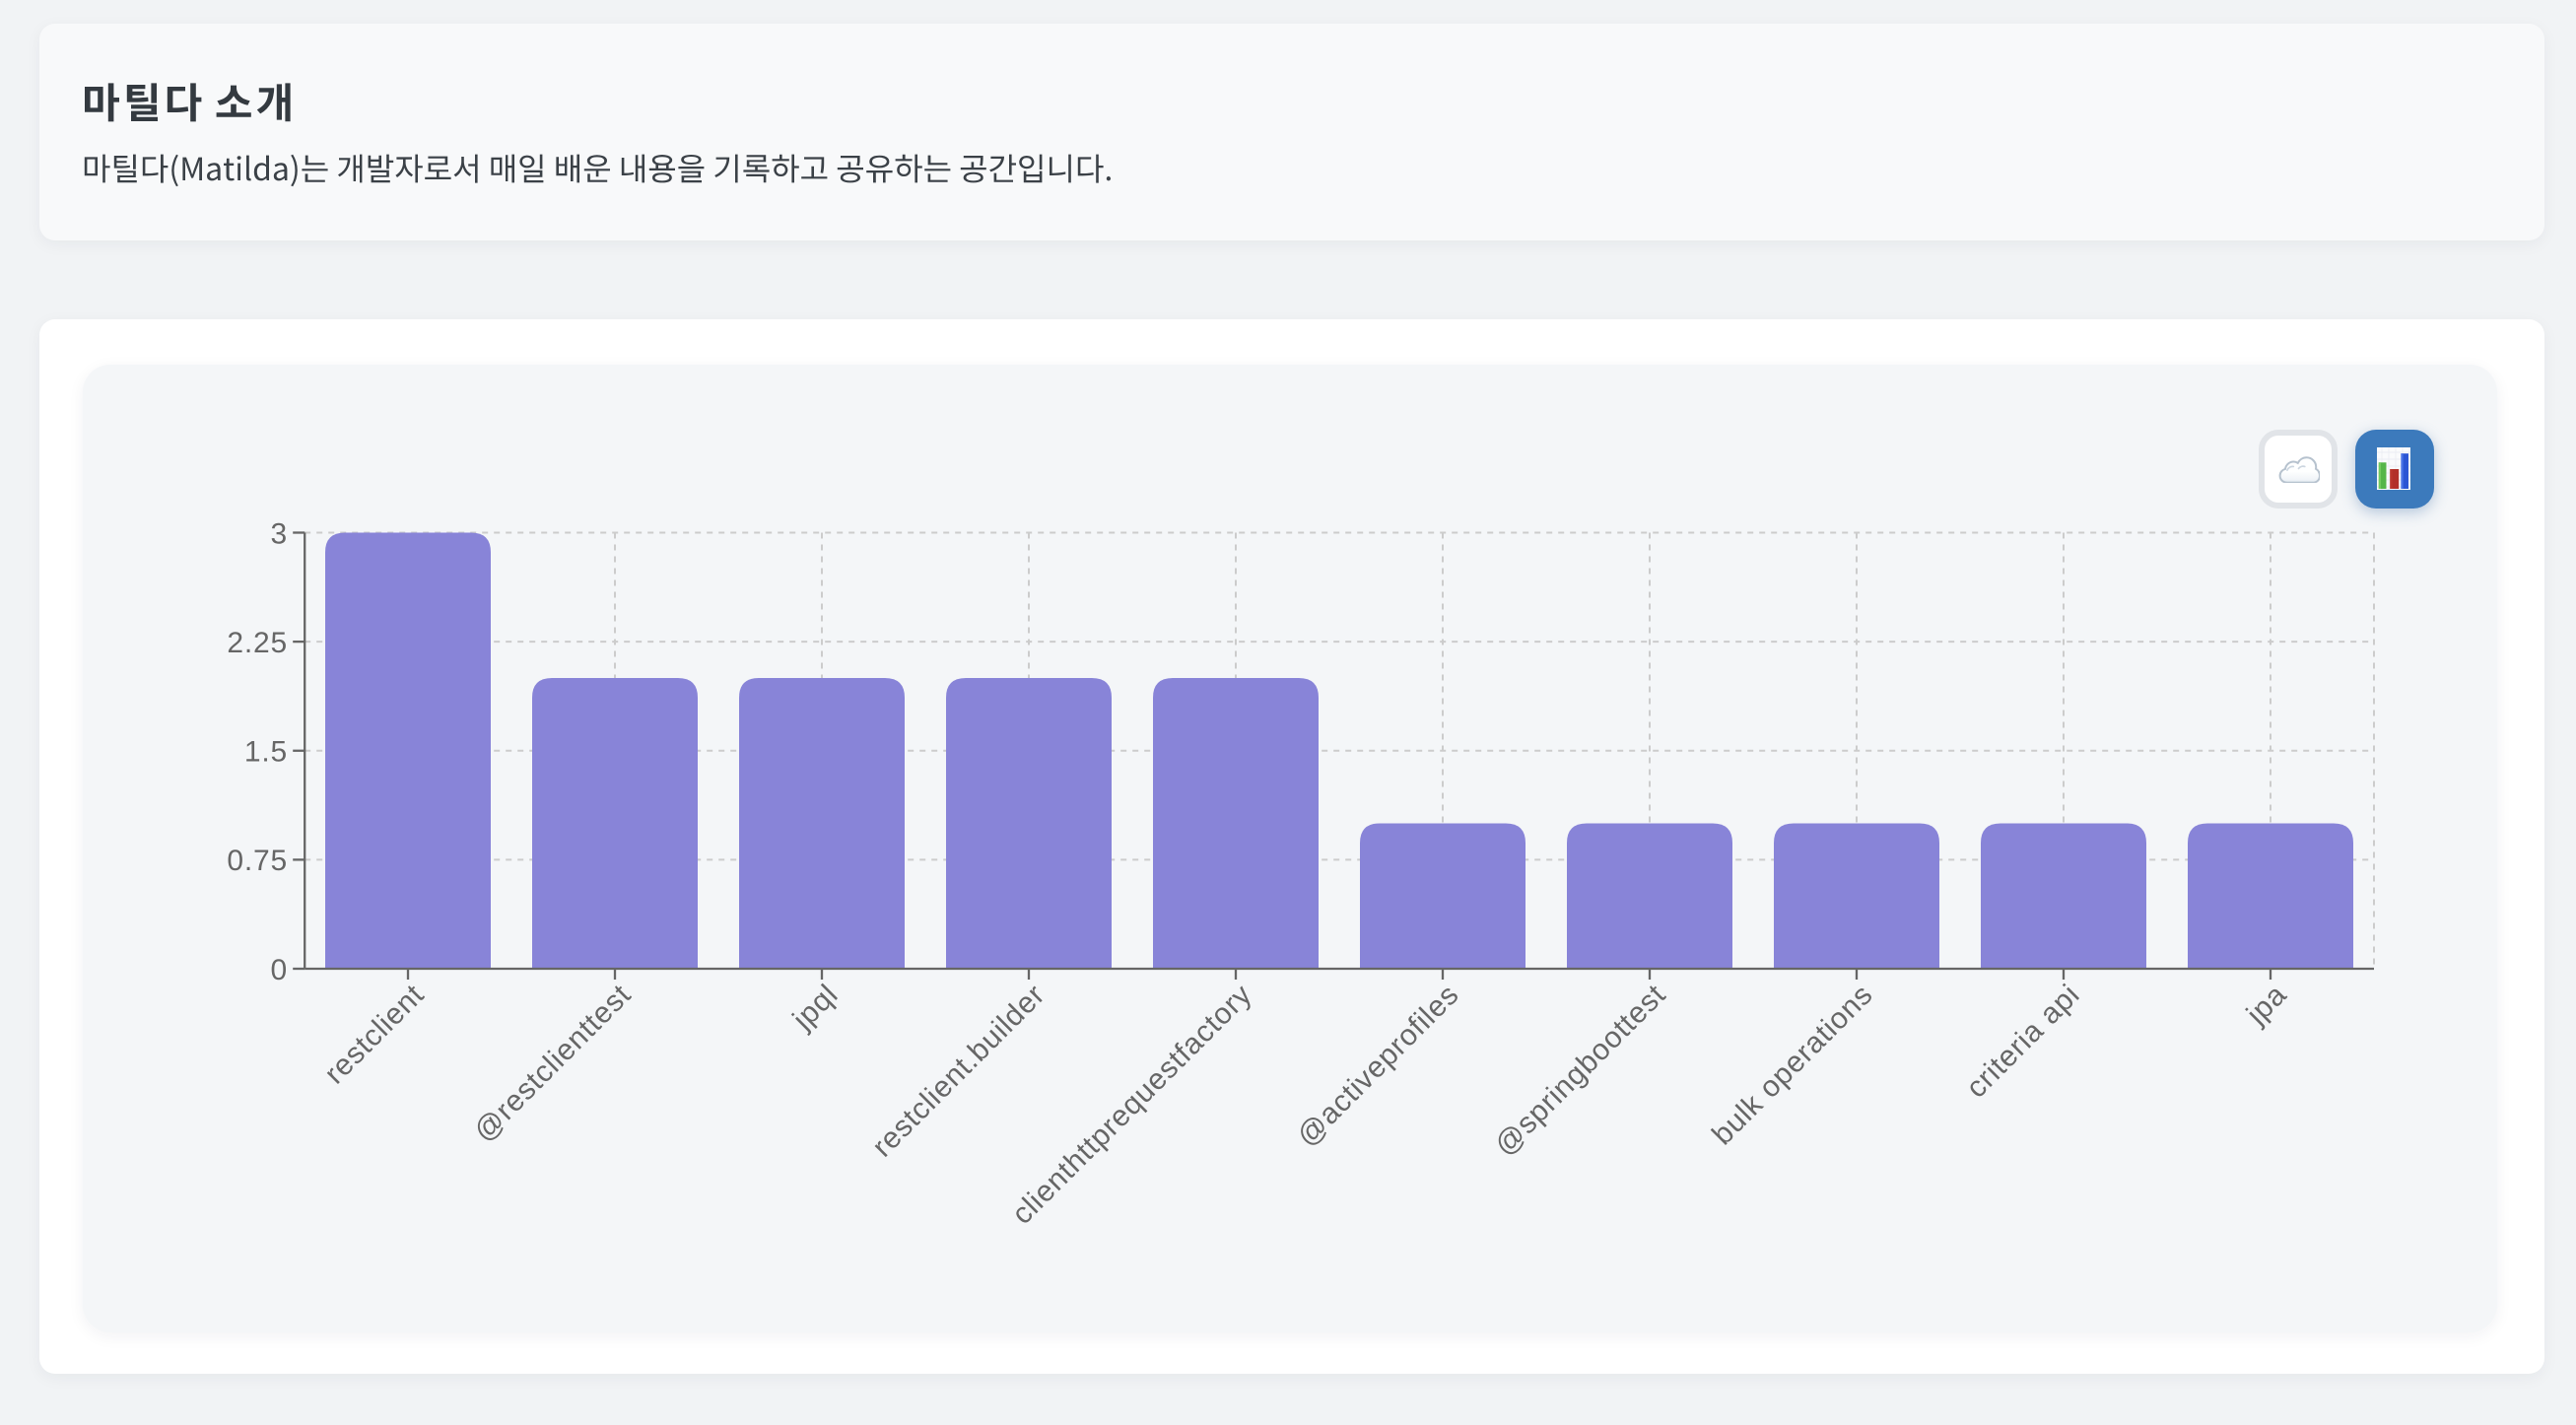  I want to click on svg-text: 0.75, so click(257, 860).